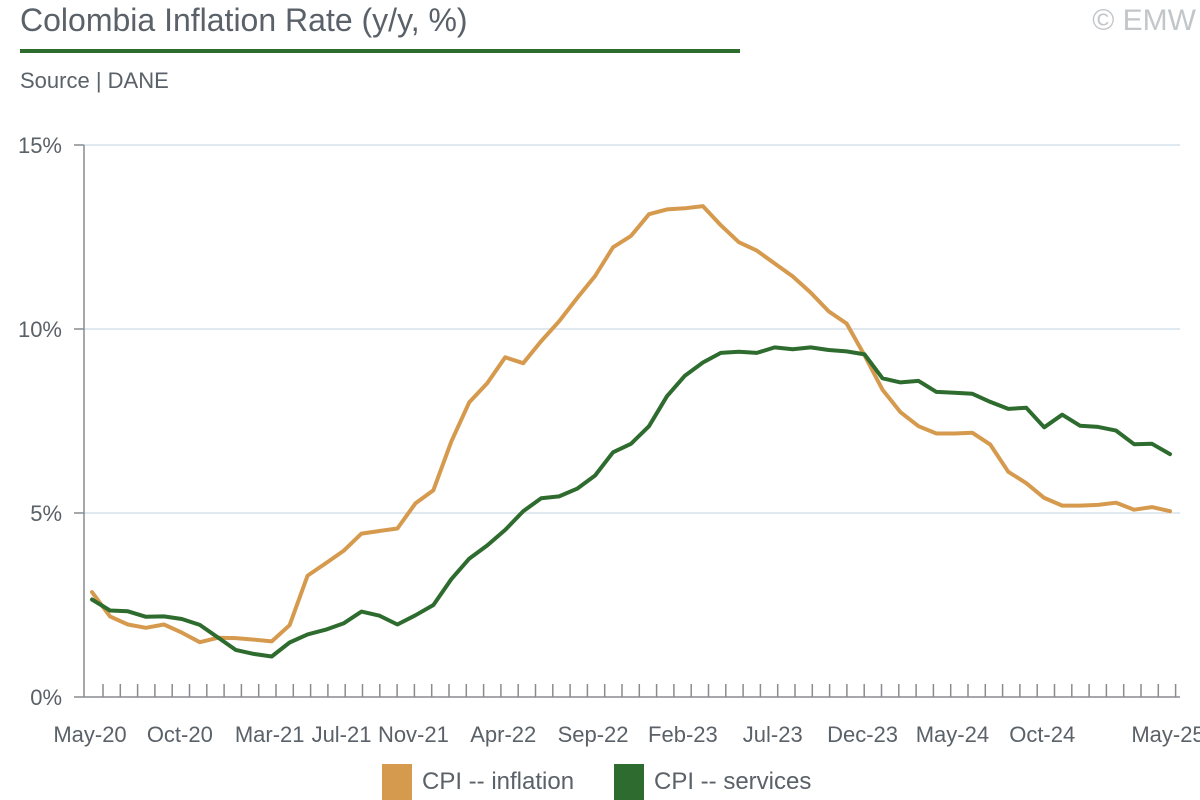 The height and width of the screenshot is (800, 1200). What do you see at coordinates (40, 145) in the screenshot?
I see `y-tick-label-15: 15%` at bounding box center [40, 145].